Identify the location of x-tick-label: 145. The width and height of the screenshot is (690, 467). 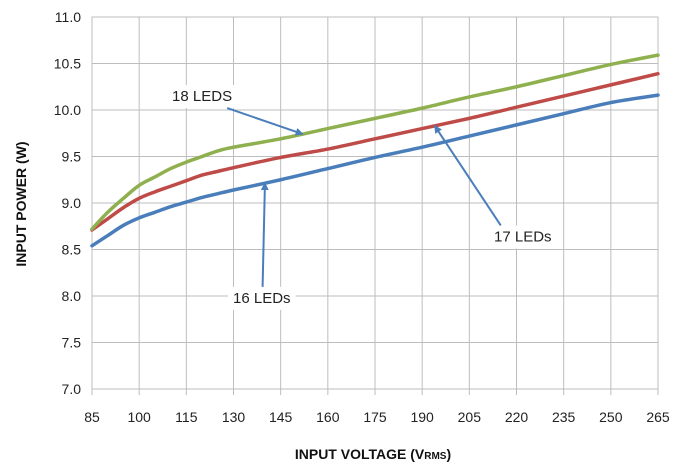
(281, 417).